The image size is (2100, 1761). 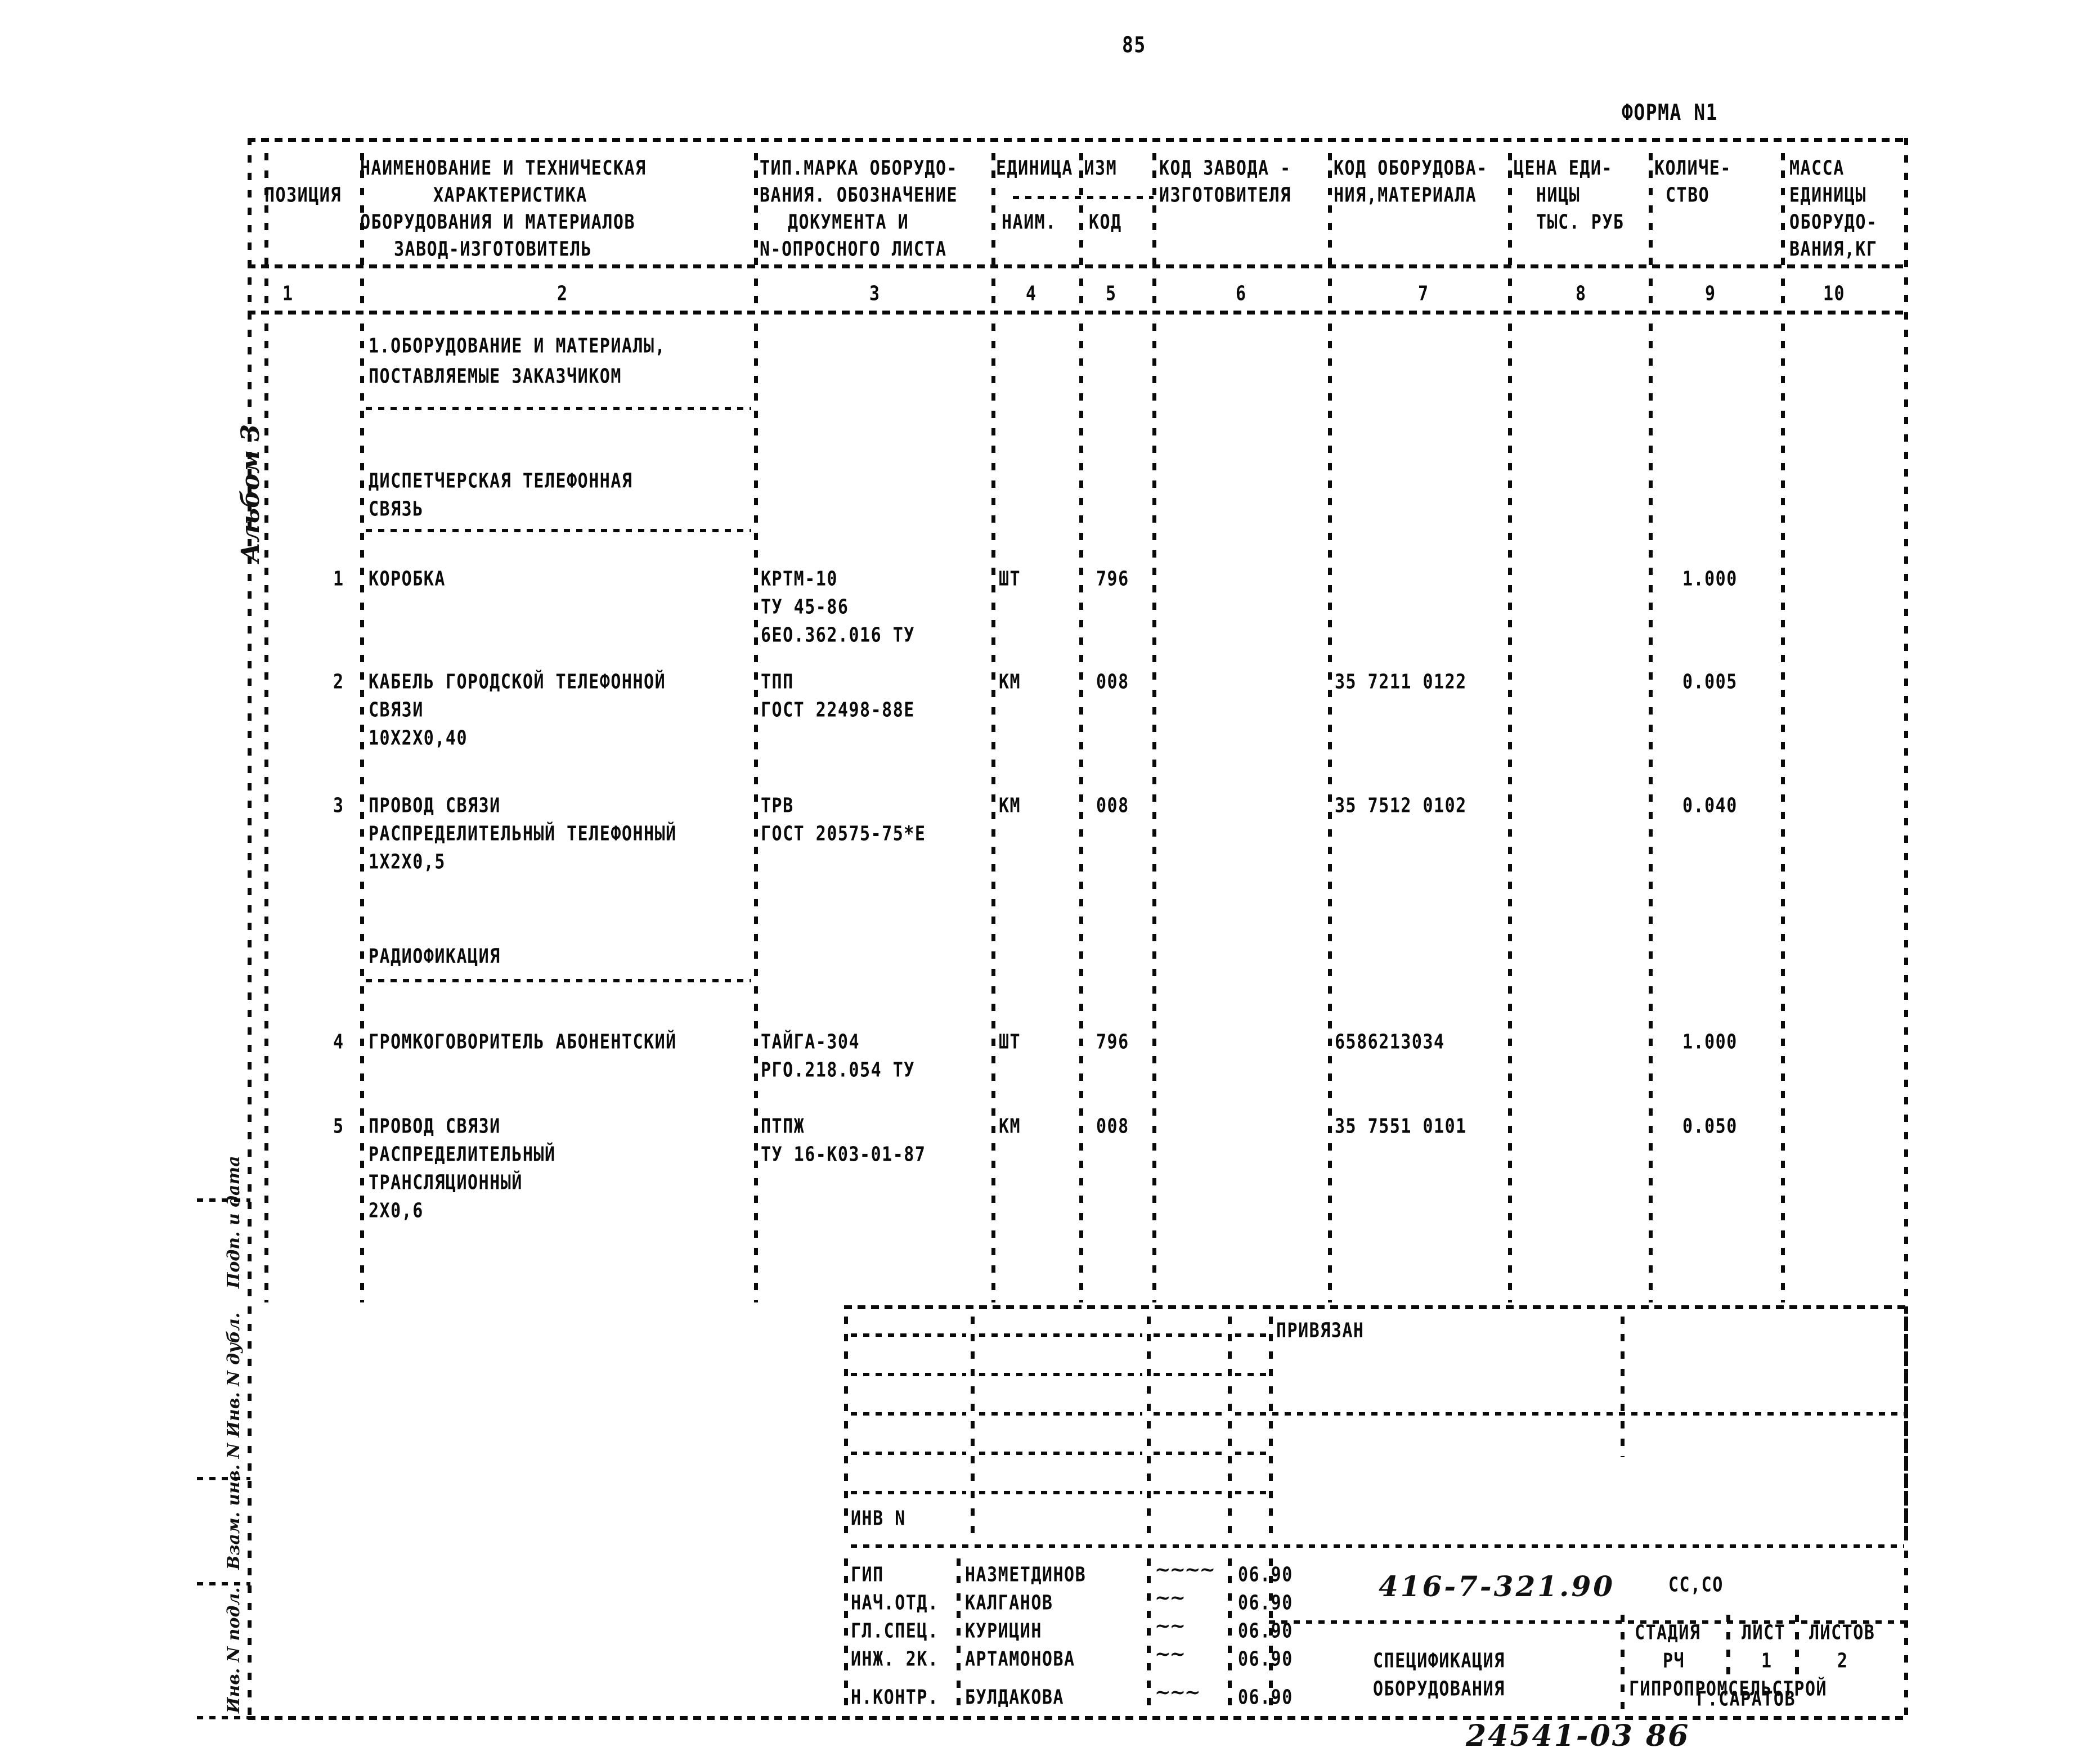 I want to click on column-number-2: 2, so click(x=562, y=294).